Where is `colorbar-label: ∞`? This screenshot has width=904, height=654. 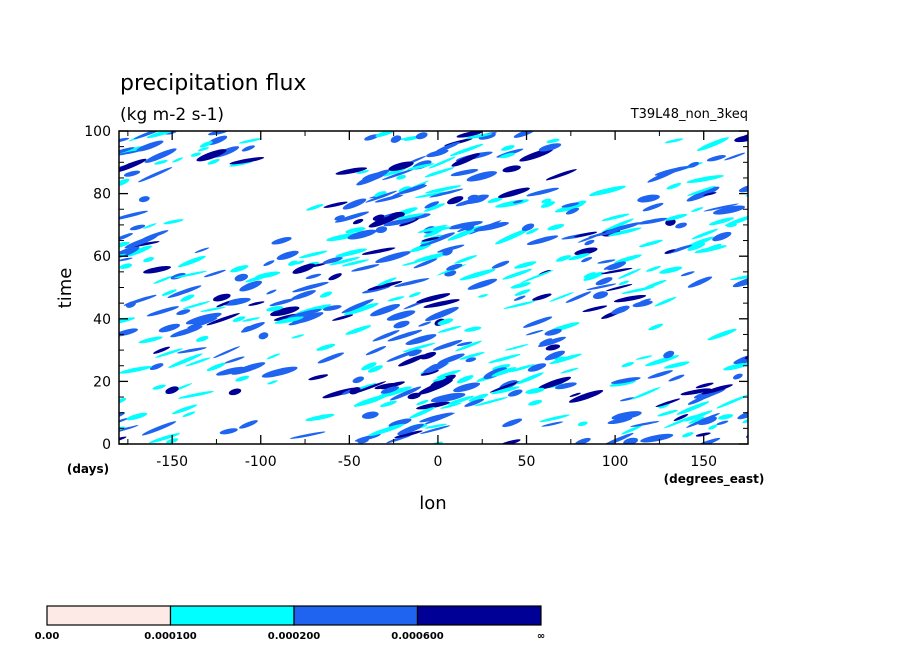 colorbar-label: ∞ is located at coordinates (541, 636).